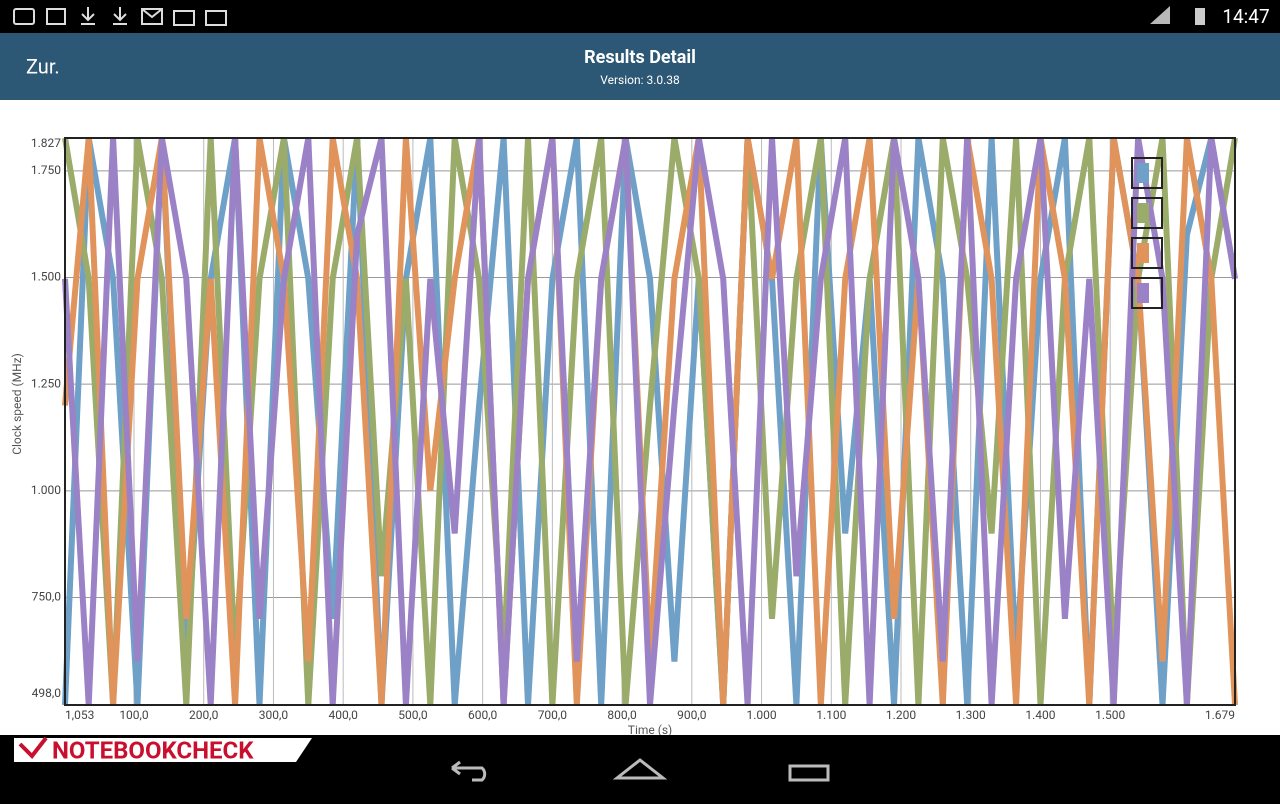  I want to click on x-tick-label: 1.300, so click(971, 715).